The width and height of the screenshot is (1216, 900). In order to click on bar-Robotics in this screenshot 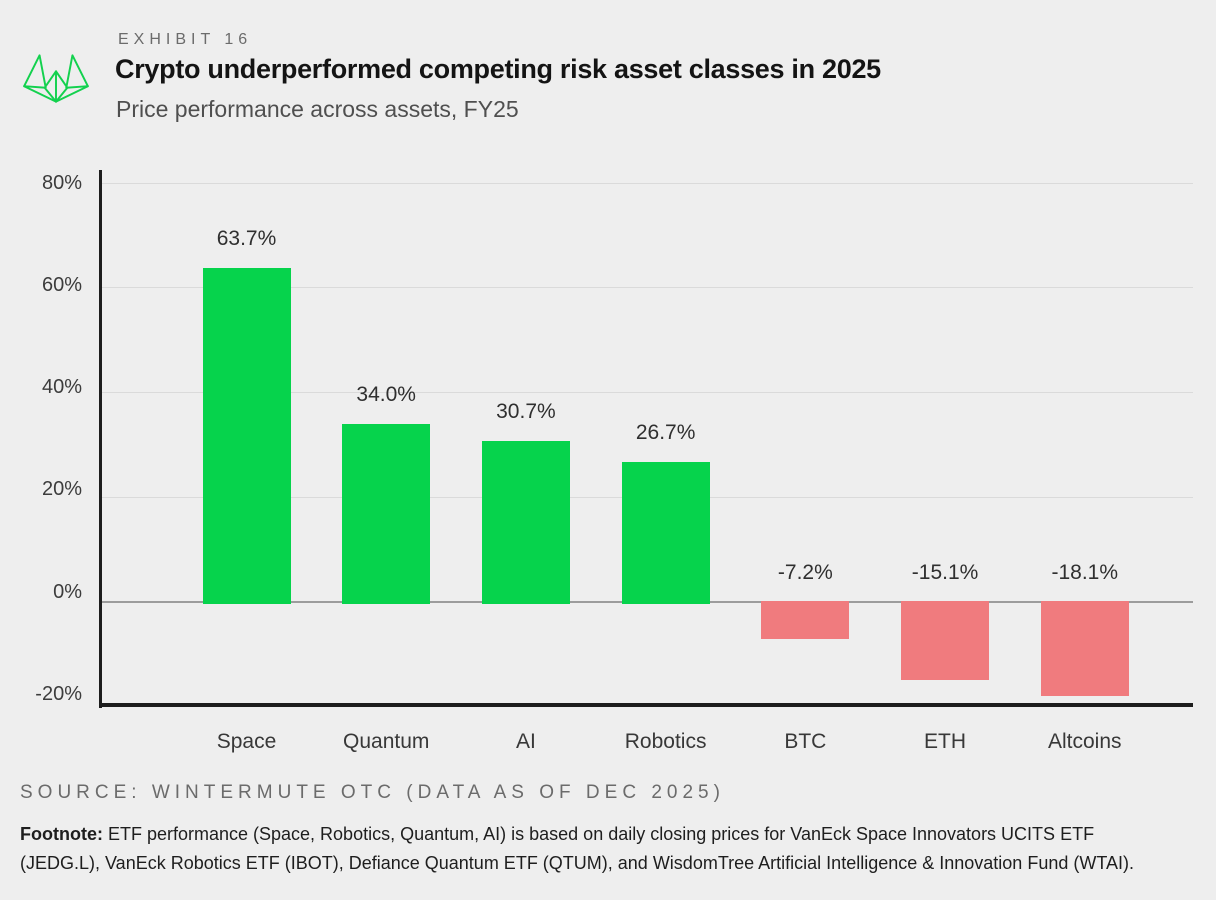, I will do `click(665, 533)`.